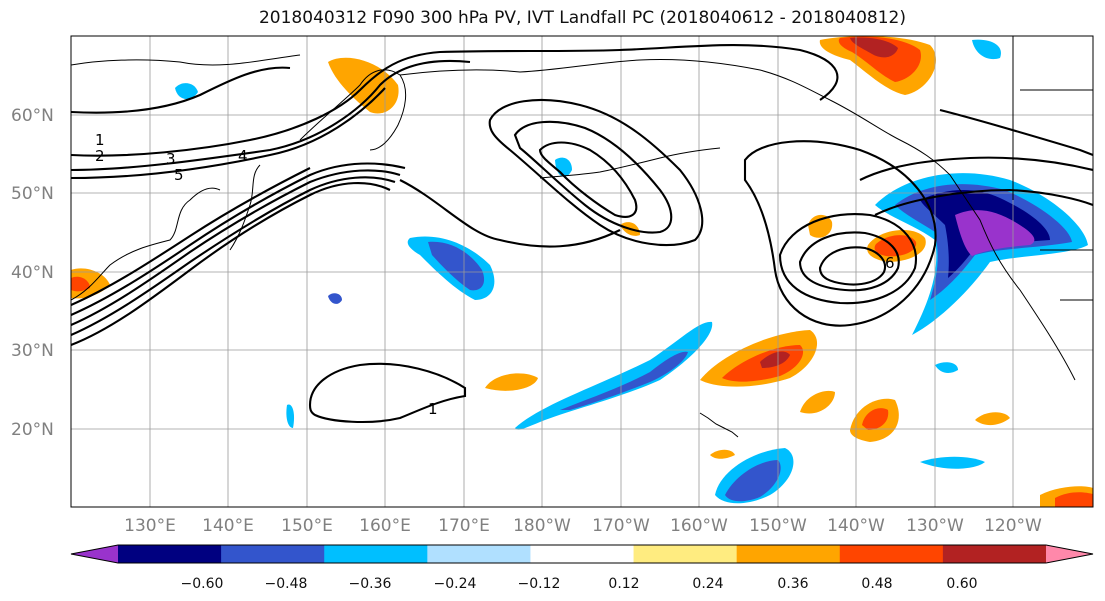 The width and height of the screenshot is (1105, 601). What do you see at coordinates (778, 526) in the screenshot?
I see `lon-label: 150°W` at bounding box center [778, 526].